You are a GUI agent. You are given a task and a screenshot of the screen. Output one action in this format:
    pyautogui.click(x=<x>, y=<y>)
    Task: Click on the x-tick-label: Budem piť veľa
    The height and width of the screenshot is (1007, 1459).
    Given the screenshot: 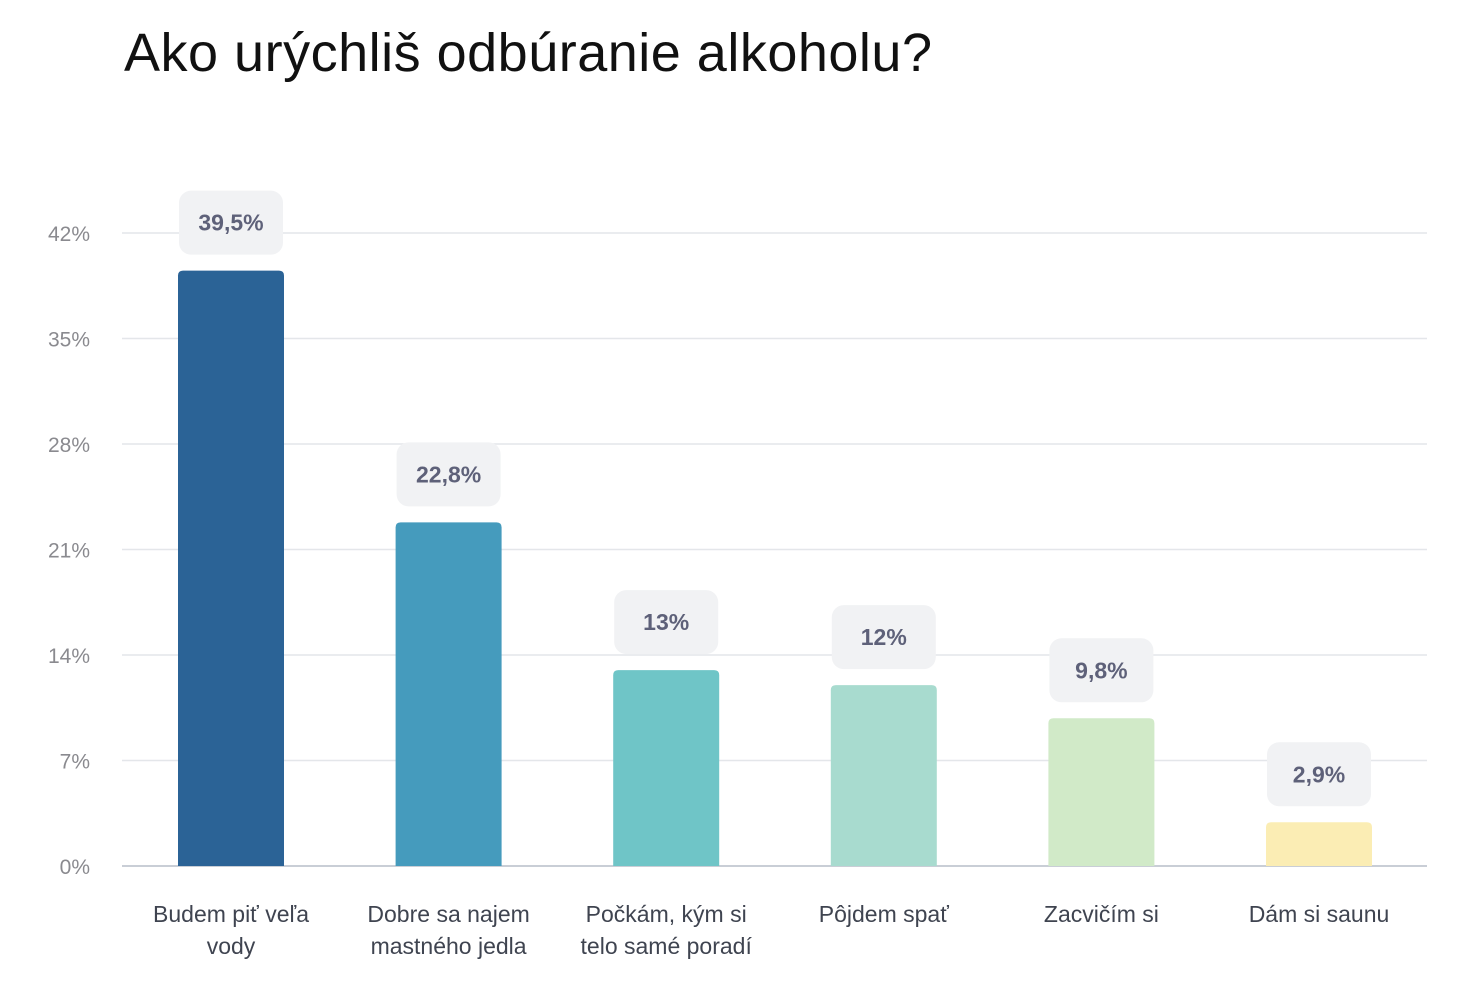 What is the action you would take?
    pyautogui.click(x=231, y=914)
    